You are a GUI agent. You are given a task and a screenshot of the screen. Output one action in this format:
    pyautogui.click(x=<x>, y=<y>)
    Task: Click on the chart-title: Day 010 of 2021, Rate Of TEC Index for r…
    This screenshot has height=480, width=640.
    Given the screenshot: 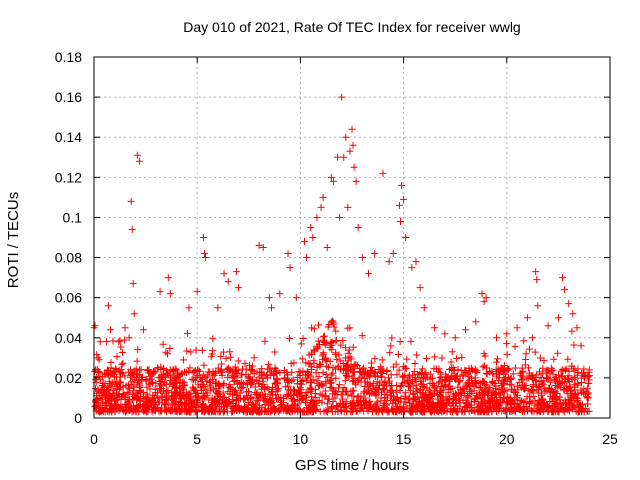 What is the action you would take?
    pyautogui.click(x=351, y=27)
    